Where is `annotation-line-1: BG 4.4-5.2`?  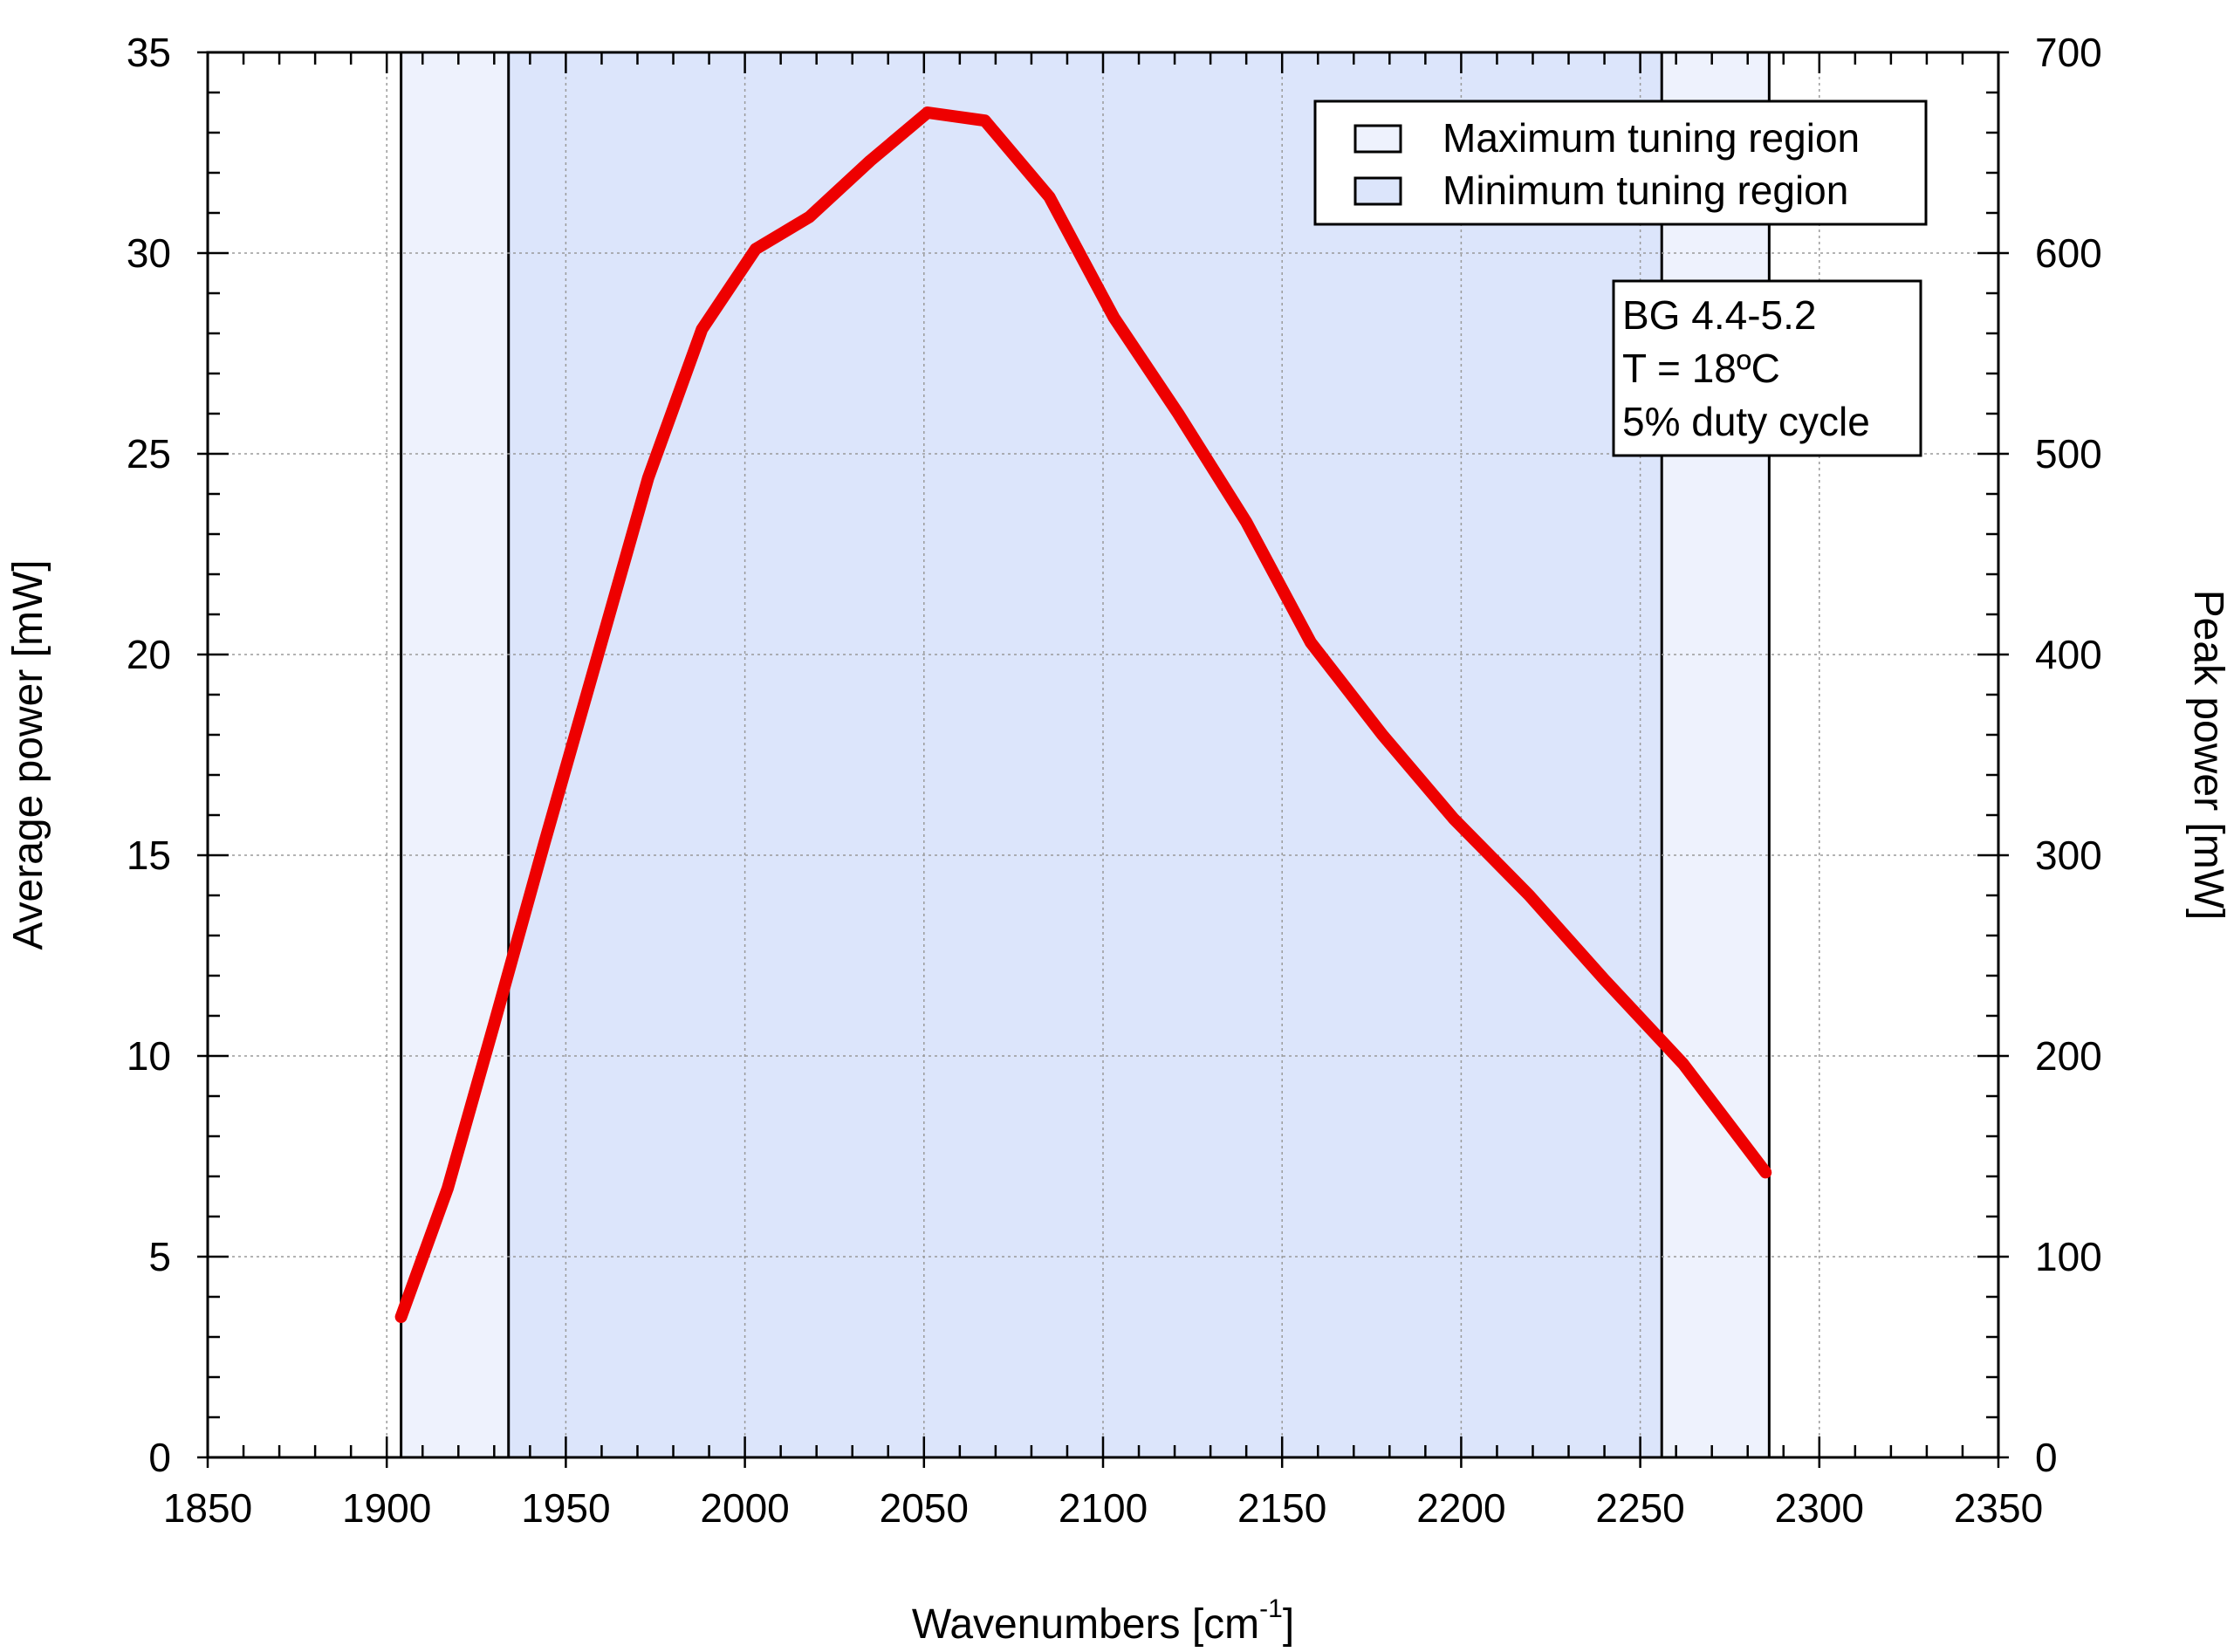
annotation-line-1: BG 4.4-5.2 is located at coordinates (1719, 315).